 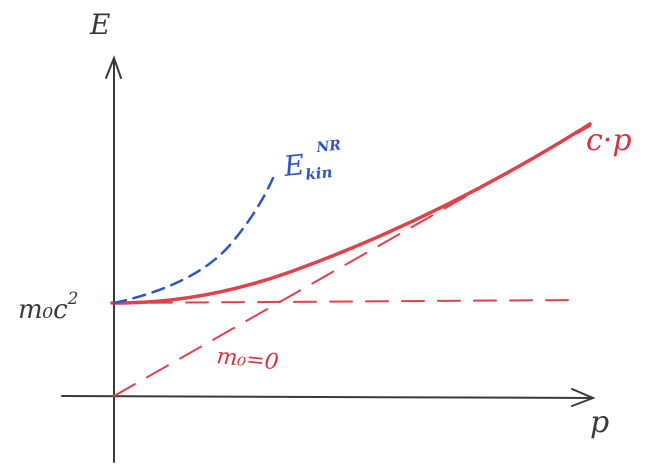 What do you see at coordinates (113, 67) in the screenshot?
I see `y-axis-arrow-icon` at bounding box center [113, 67].